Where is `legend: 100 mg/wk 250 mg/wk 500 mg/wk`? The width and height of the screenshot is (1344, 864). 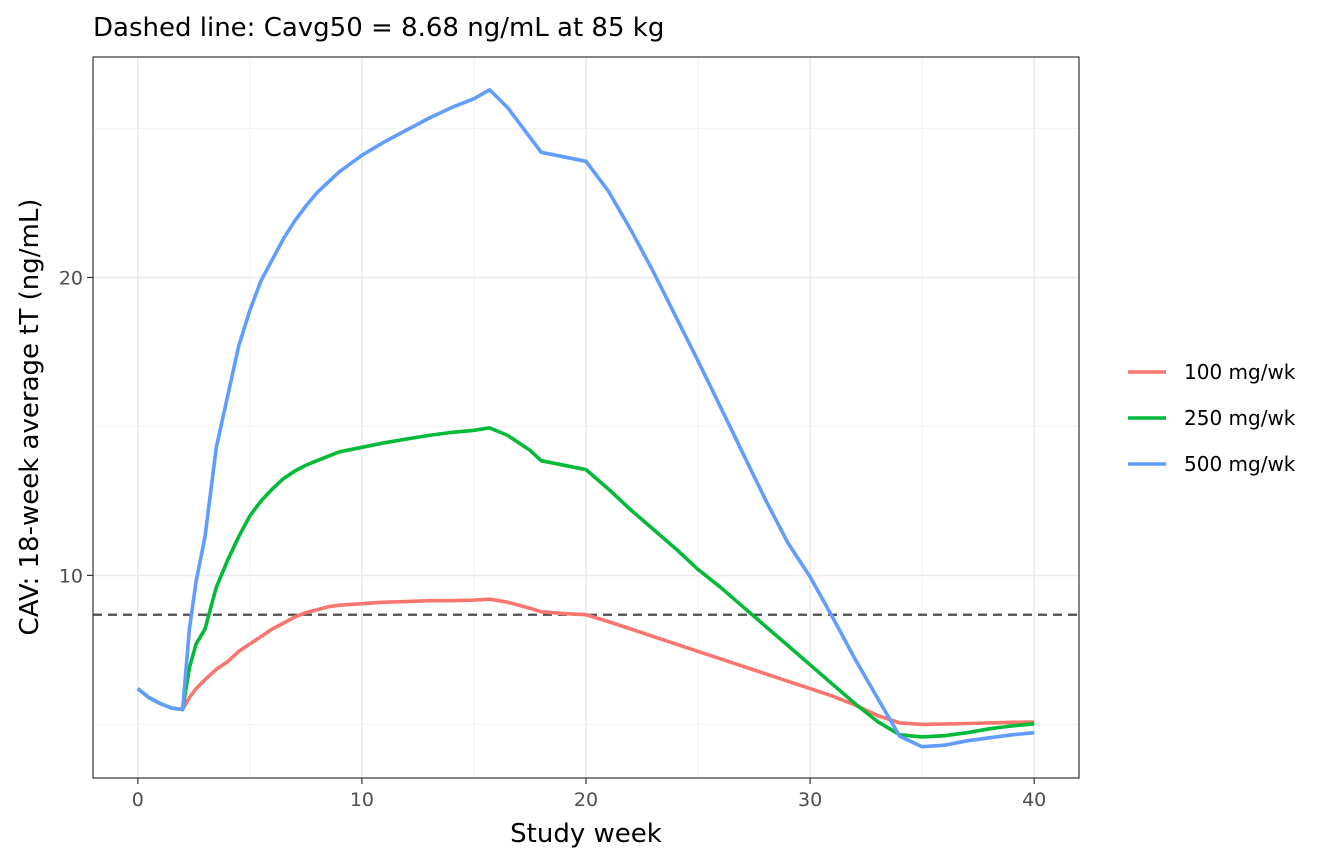 legend: 100 mg/wk 250 mg/wk 500 mg/wk is located at coordinates (1212, 418).